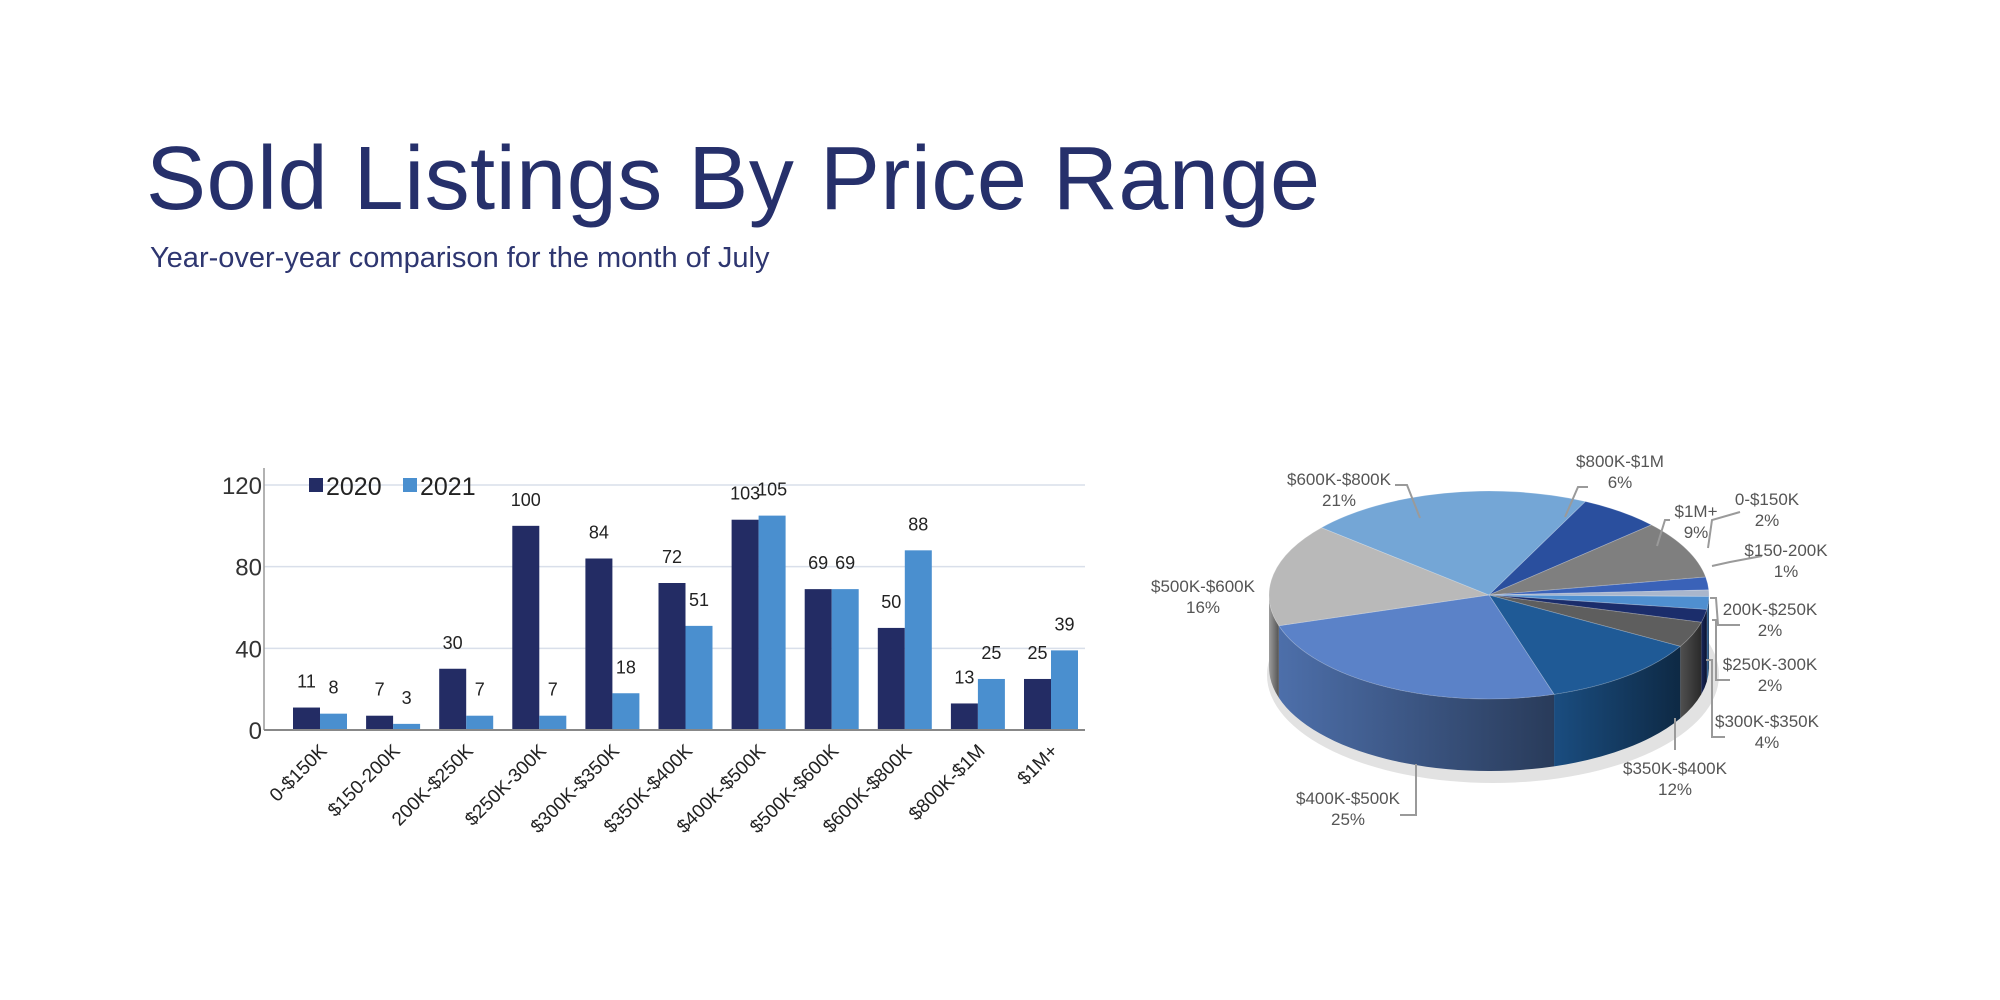  Describe the element at coordinates (1767, 499) in the screenshot. I see `pie-label: 0-$150K` at that location.